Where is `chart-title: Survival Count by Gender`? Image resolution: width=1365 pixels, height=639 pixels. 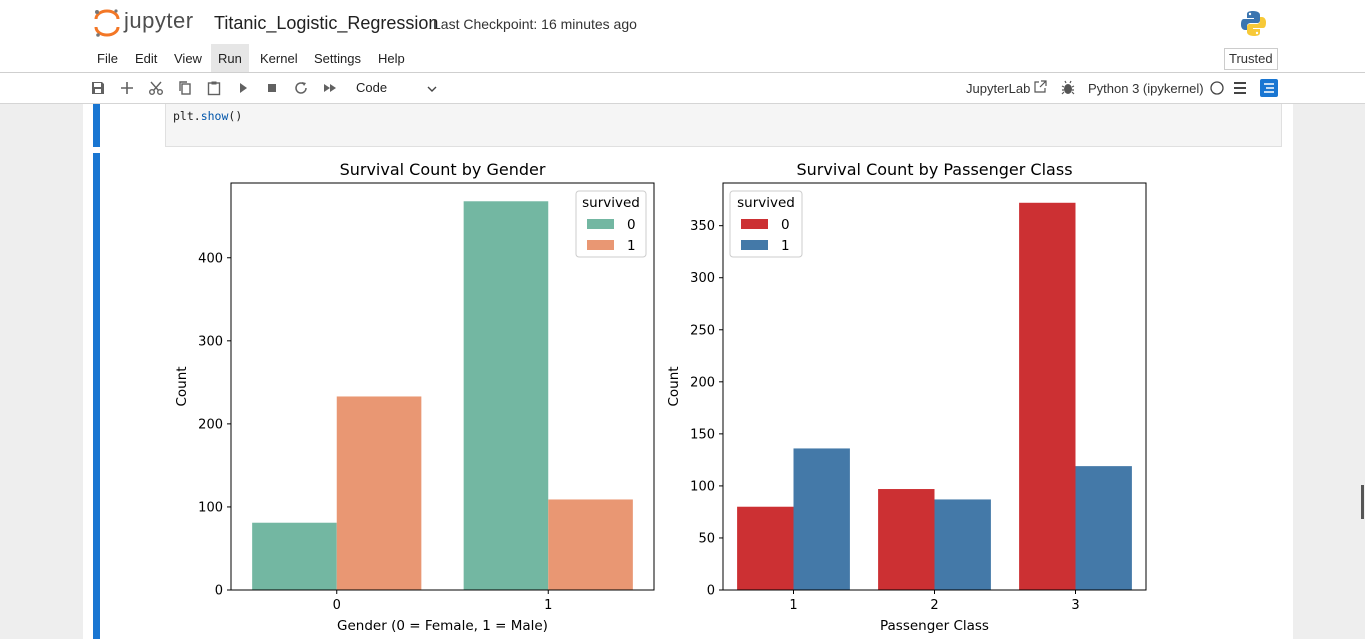
chart-title: Survival Count by Gender is located at coordinates (443, 169).